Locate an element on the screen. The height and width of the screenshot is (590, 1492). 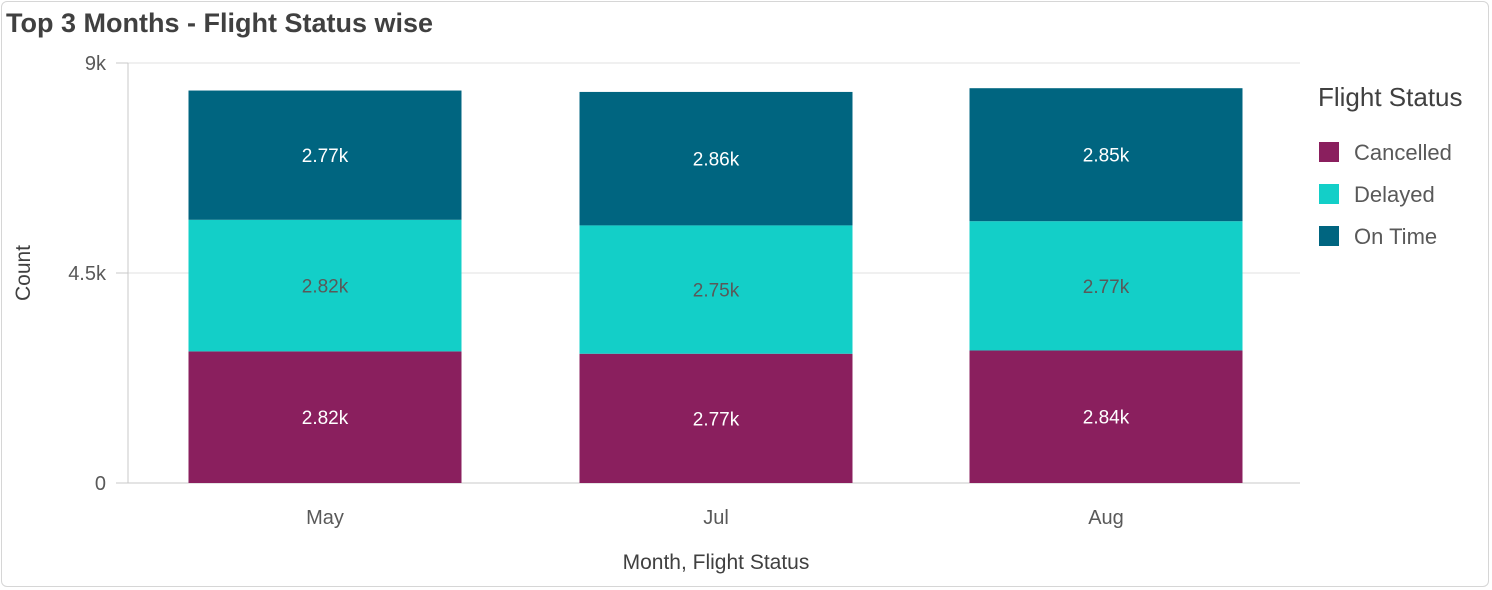
bar-delayed-may is located at coordinates (325, 285).